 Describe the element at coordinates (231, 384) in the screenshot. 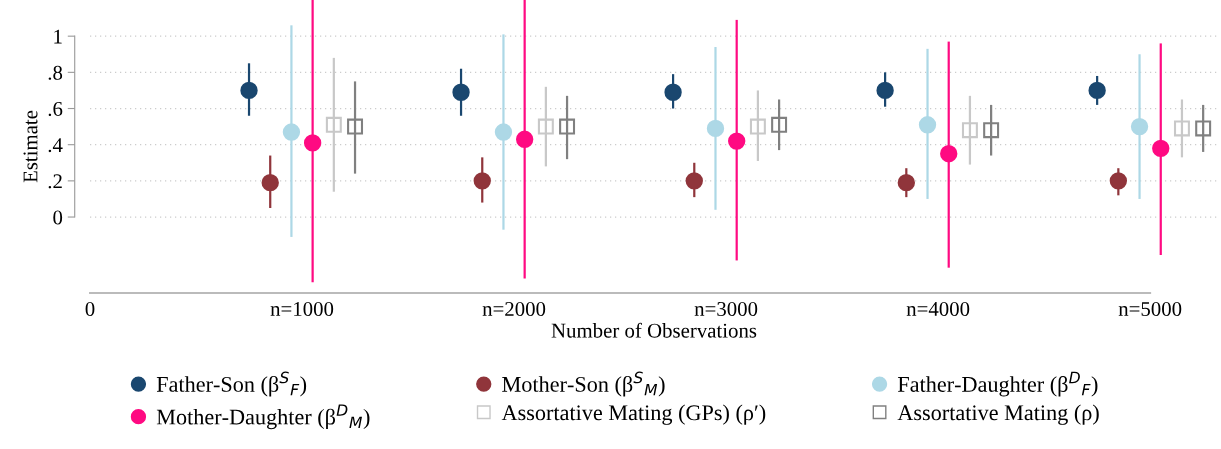

I see `legend-label: Father-Son (β$^{S}$$_{F}$)` at that location.